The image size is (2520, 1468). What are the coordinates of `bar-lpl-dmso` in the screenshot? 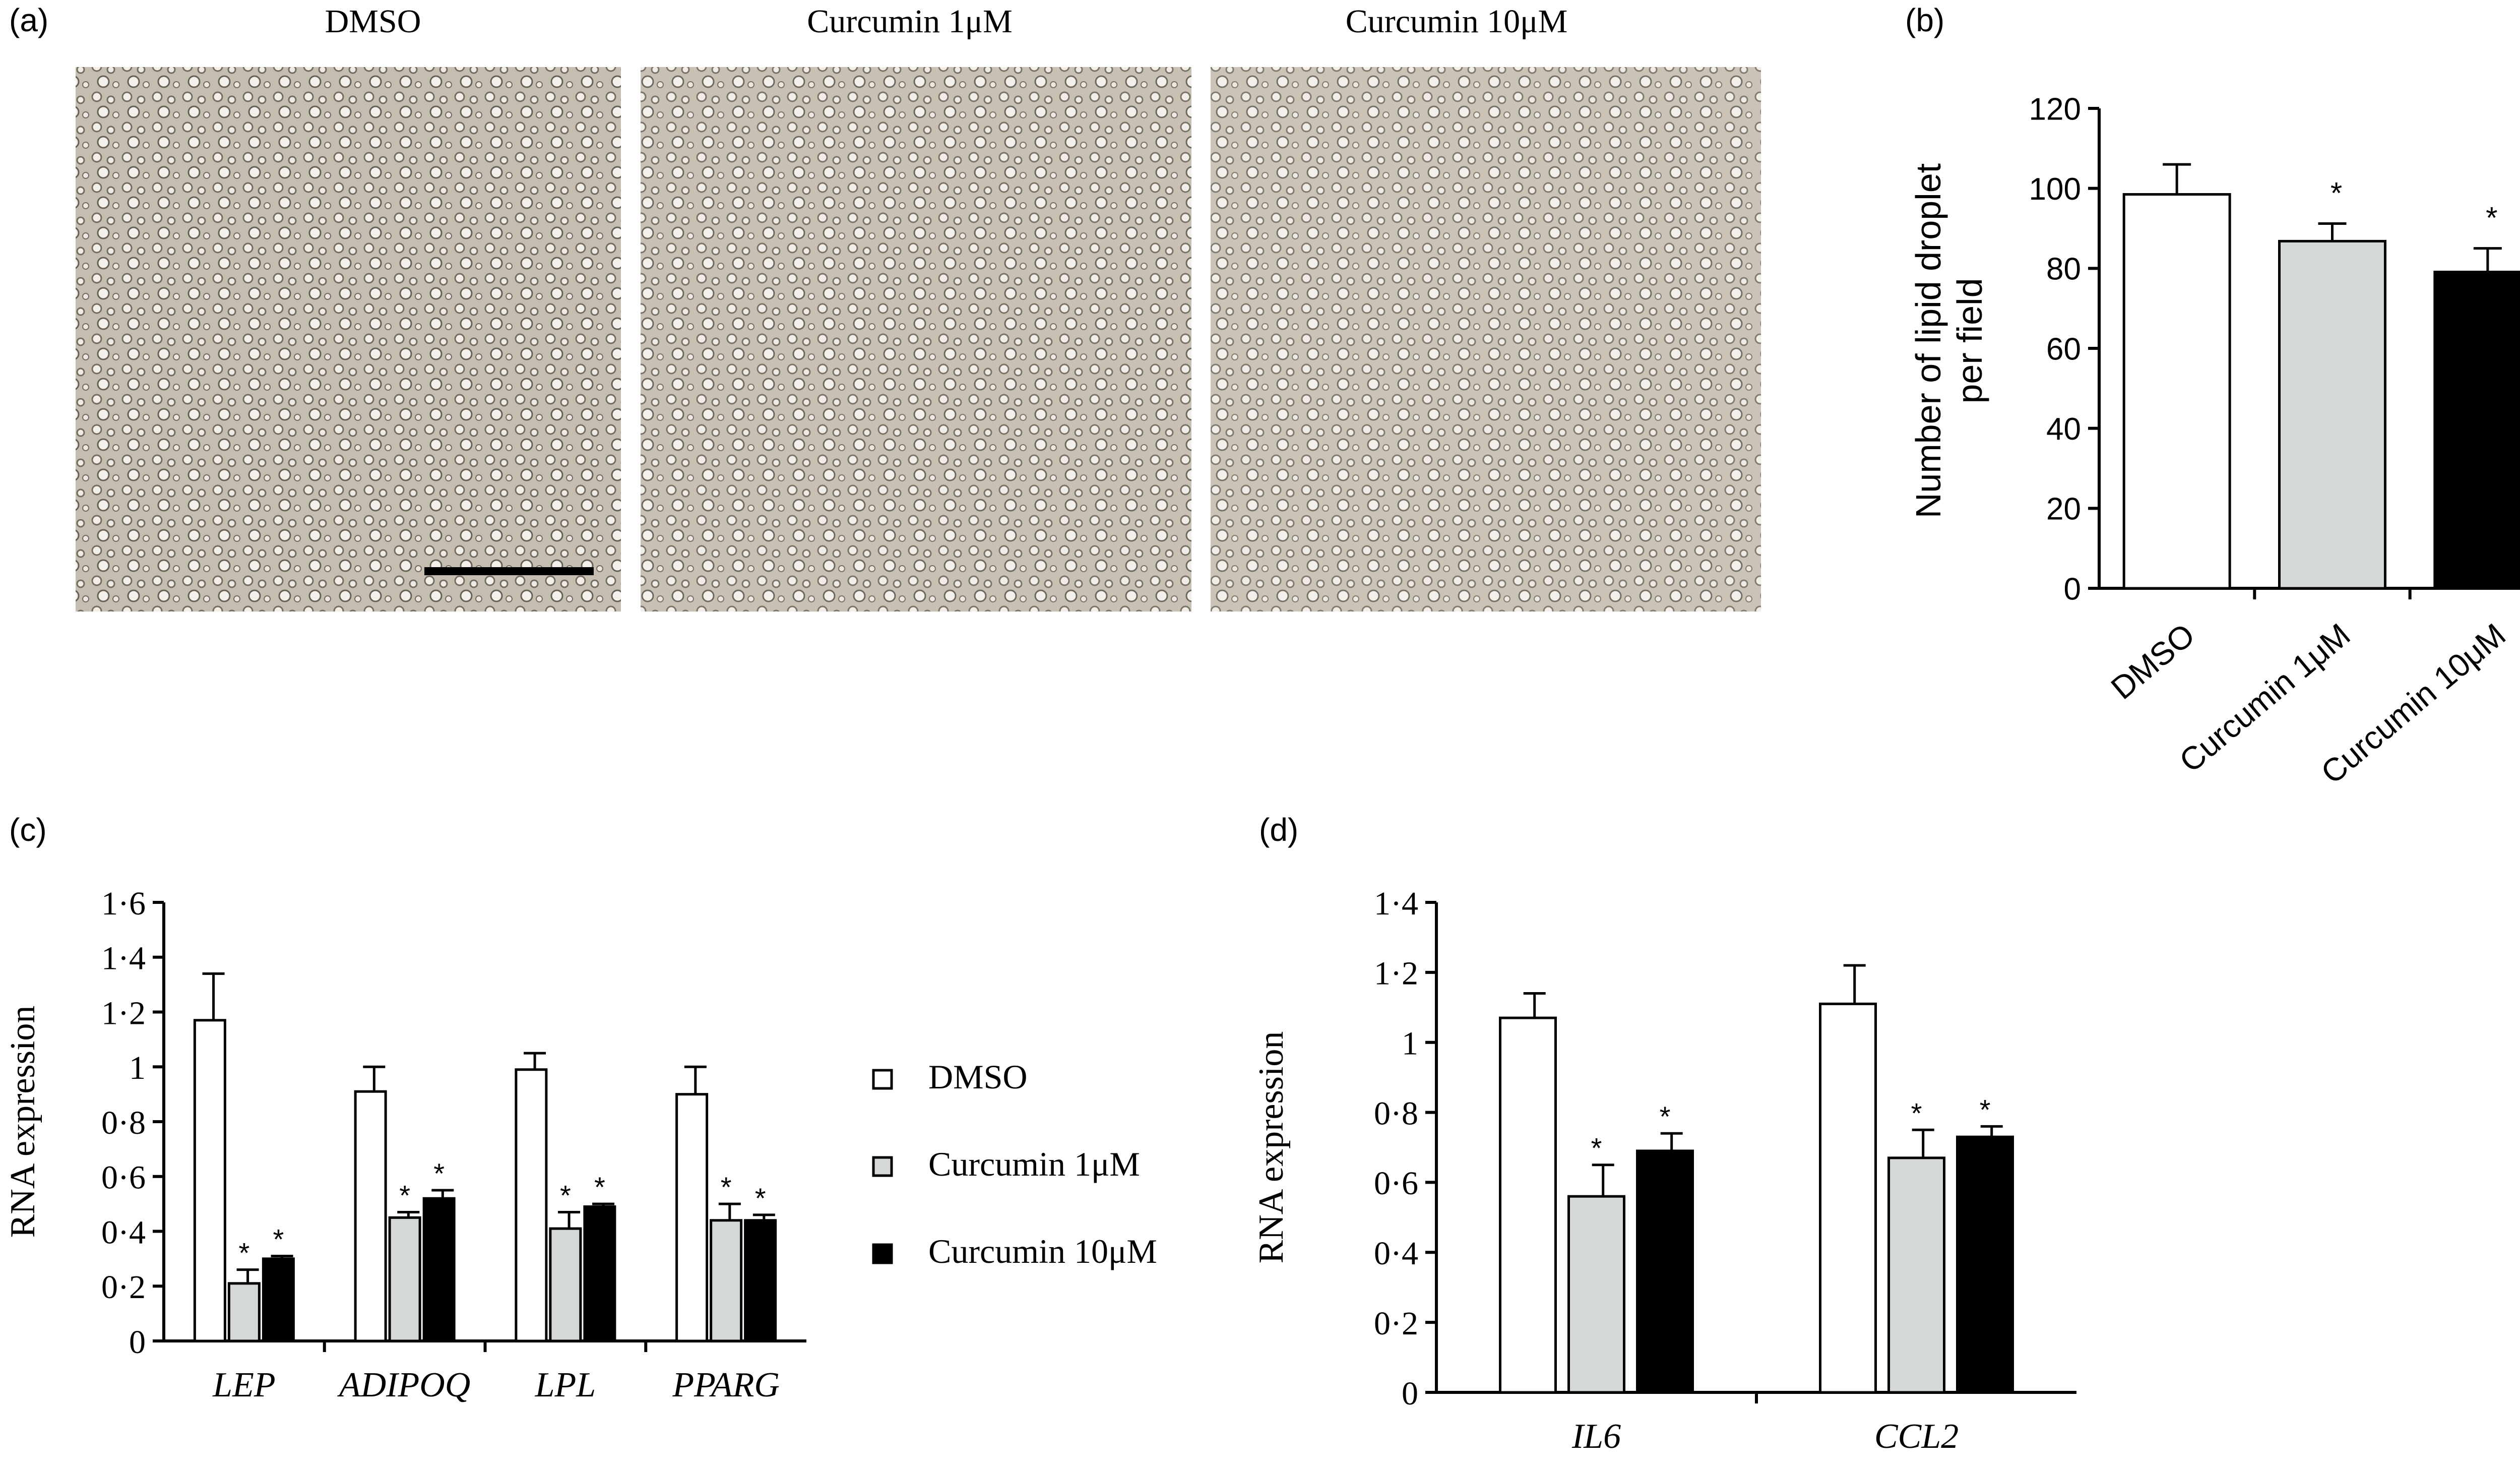 It's located at (531, 1205).